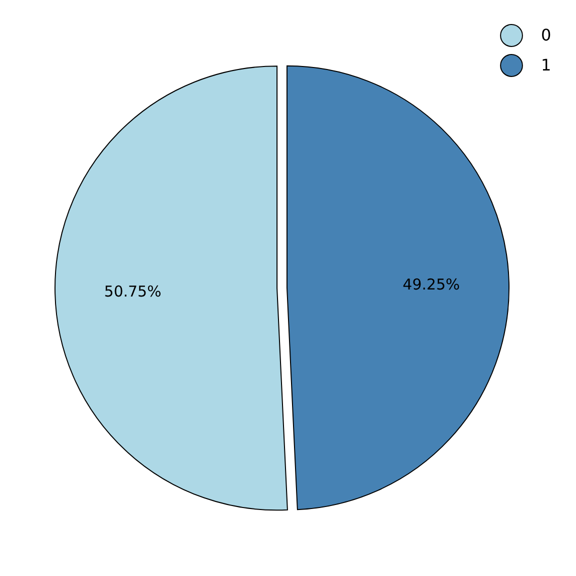 This screenshot has width=576, height=576. Describe the element at coordinates (133, 291) in the screenshot. I see `data-label: 50.75%` at that location.